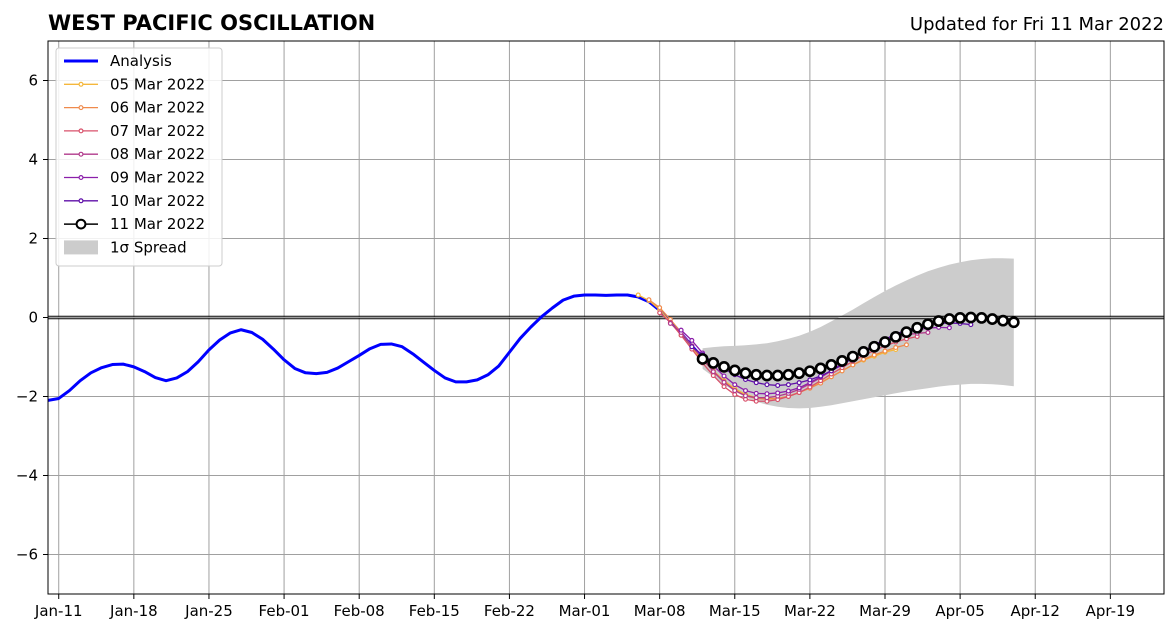 The height and width of the screenshot is (633, 1176). I want to click on chart-title: WEST PACIFIC OSCILLATION, so click(211, 23).